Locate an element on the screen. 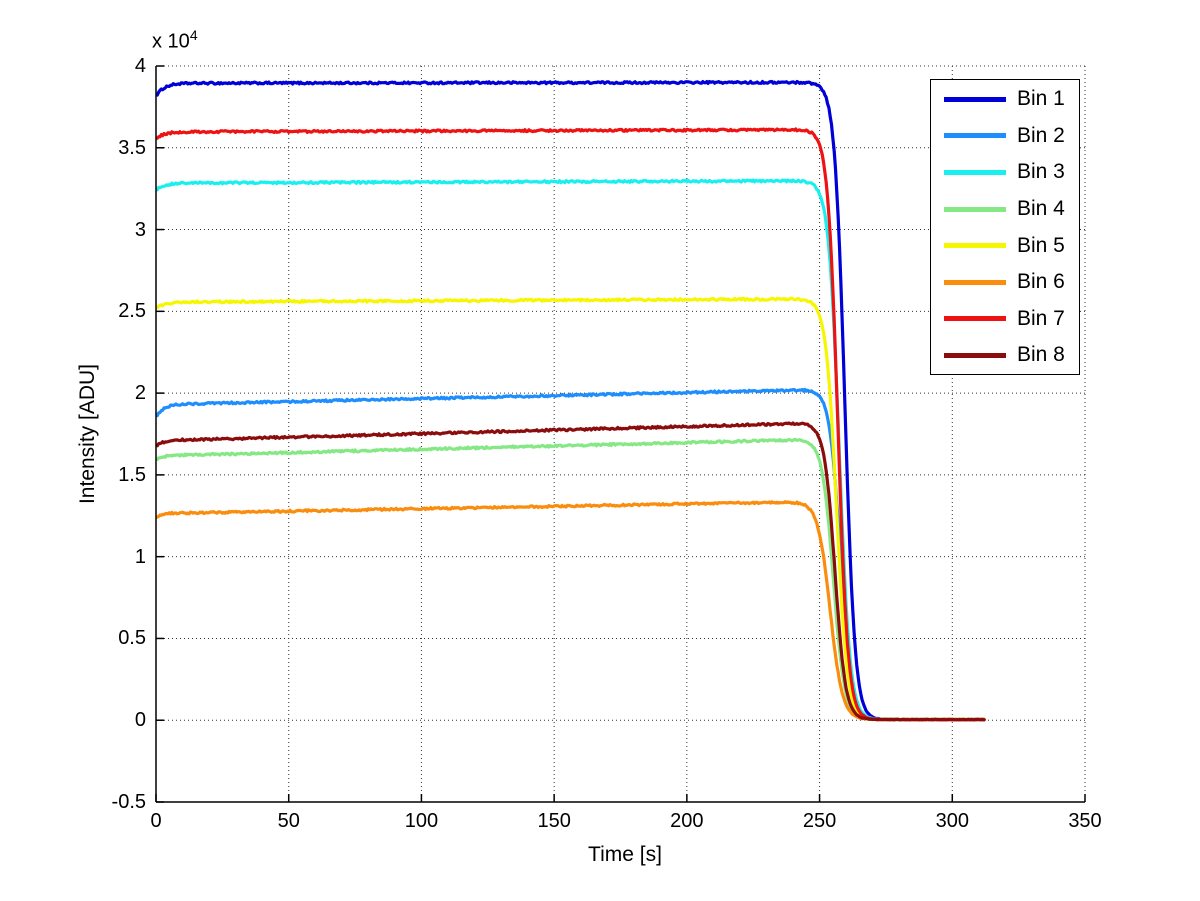  legend-entry-bin-2: Bin 2 is located at coordinates (1005, 136).